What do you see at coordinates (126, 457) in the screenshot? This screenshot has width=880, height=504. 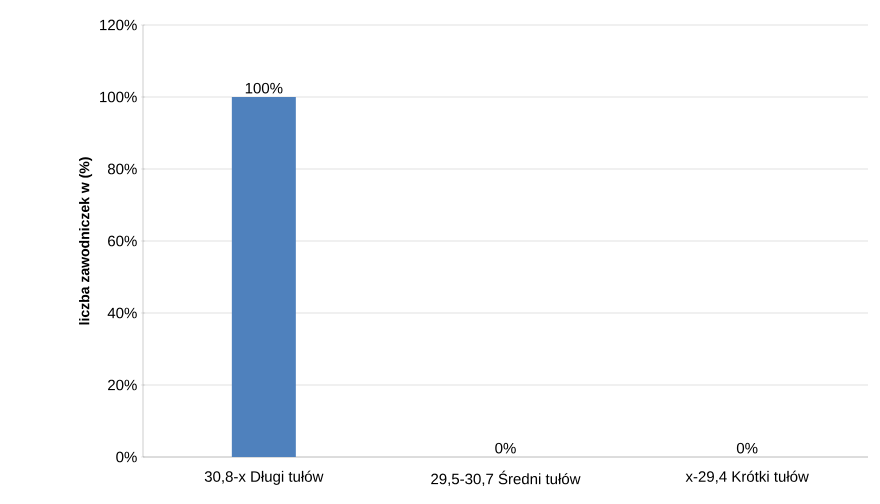 I see `y-tick-label: 0%` at bounding box center [126, 457].